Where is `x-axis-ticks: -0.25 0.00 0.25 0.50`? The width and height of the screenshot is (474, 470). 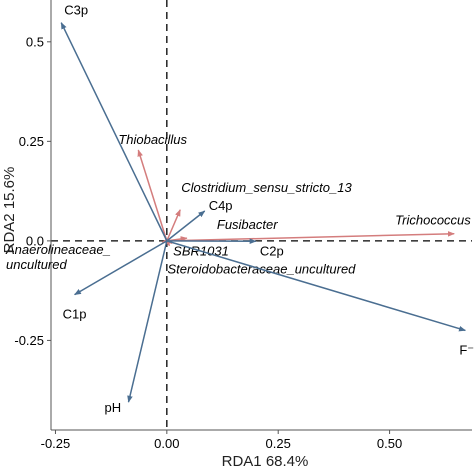 x-axis-ticks: -0.25 0.00 0.25 0.50 is located at coordinates (221, 440).